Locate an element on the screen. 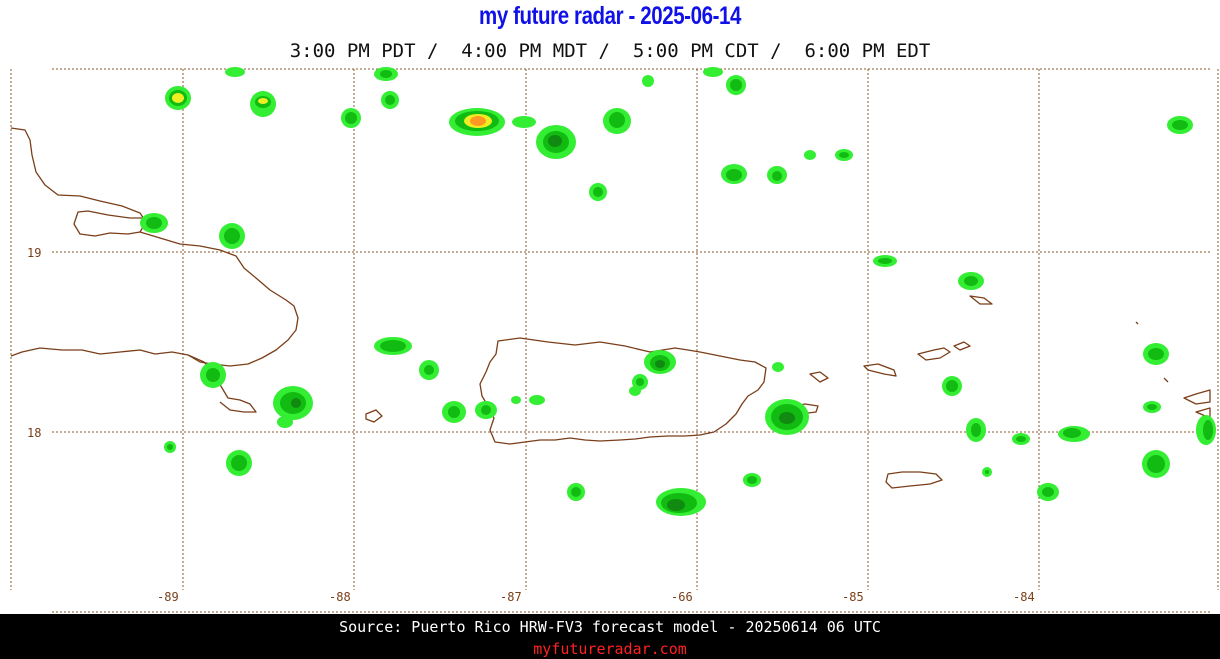 Image resolution: width=1220 pixels, height=659 pixels. coastline-culebra is located at coordinates (819, 377).